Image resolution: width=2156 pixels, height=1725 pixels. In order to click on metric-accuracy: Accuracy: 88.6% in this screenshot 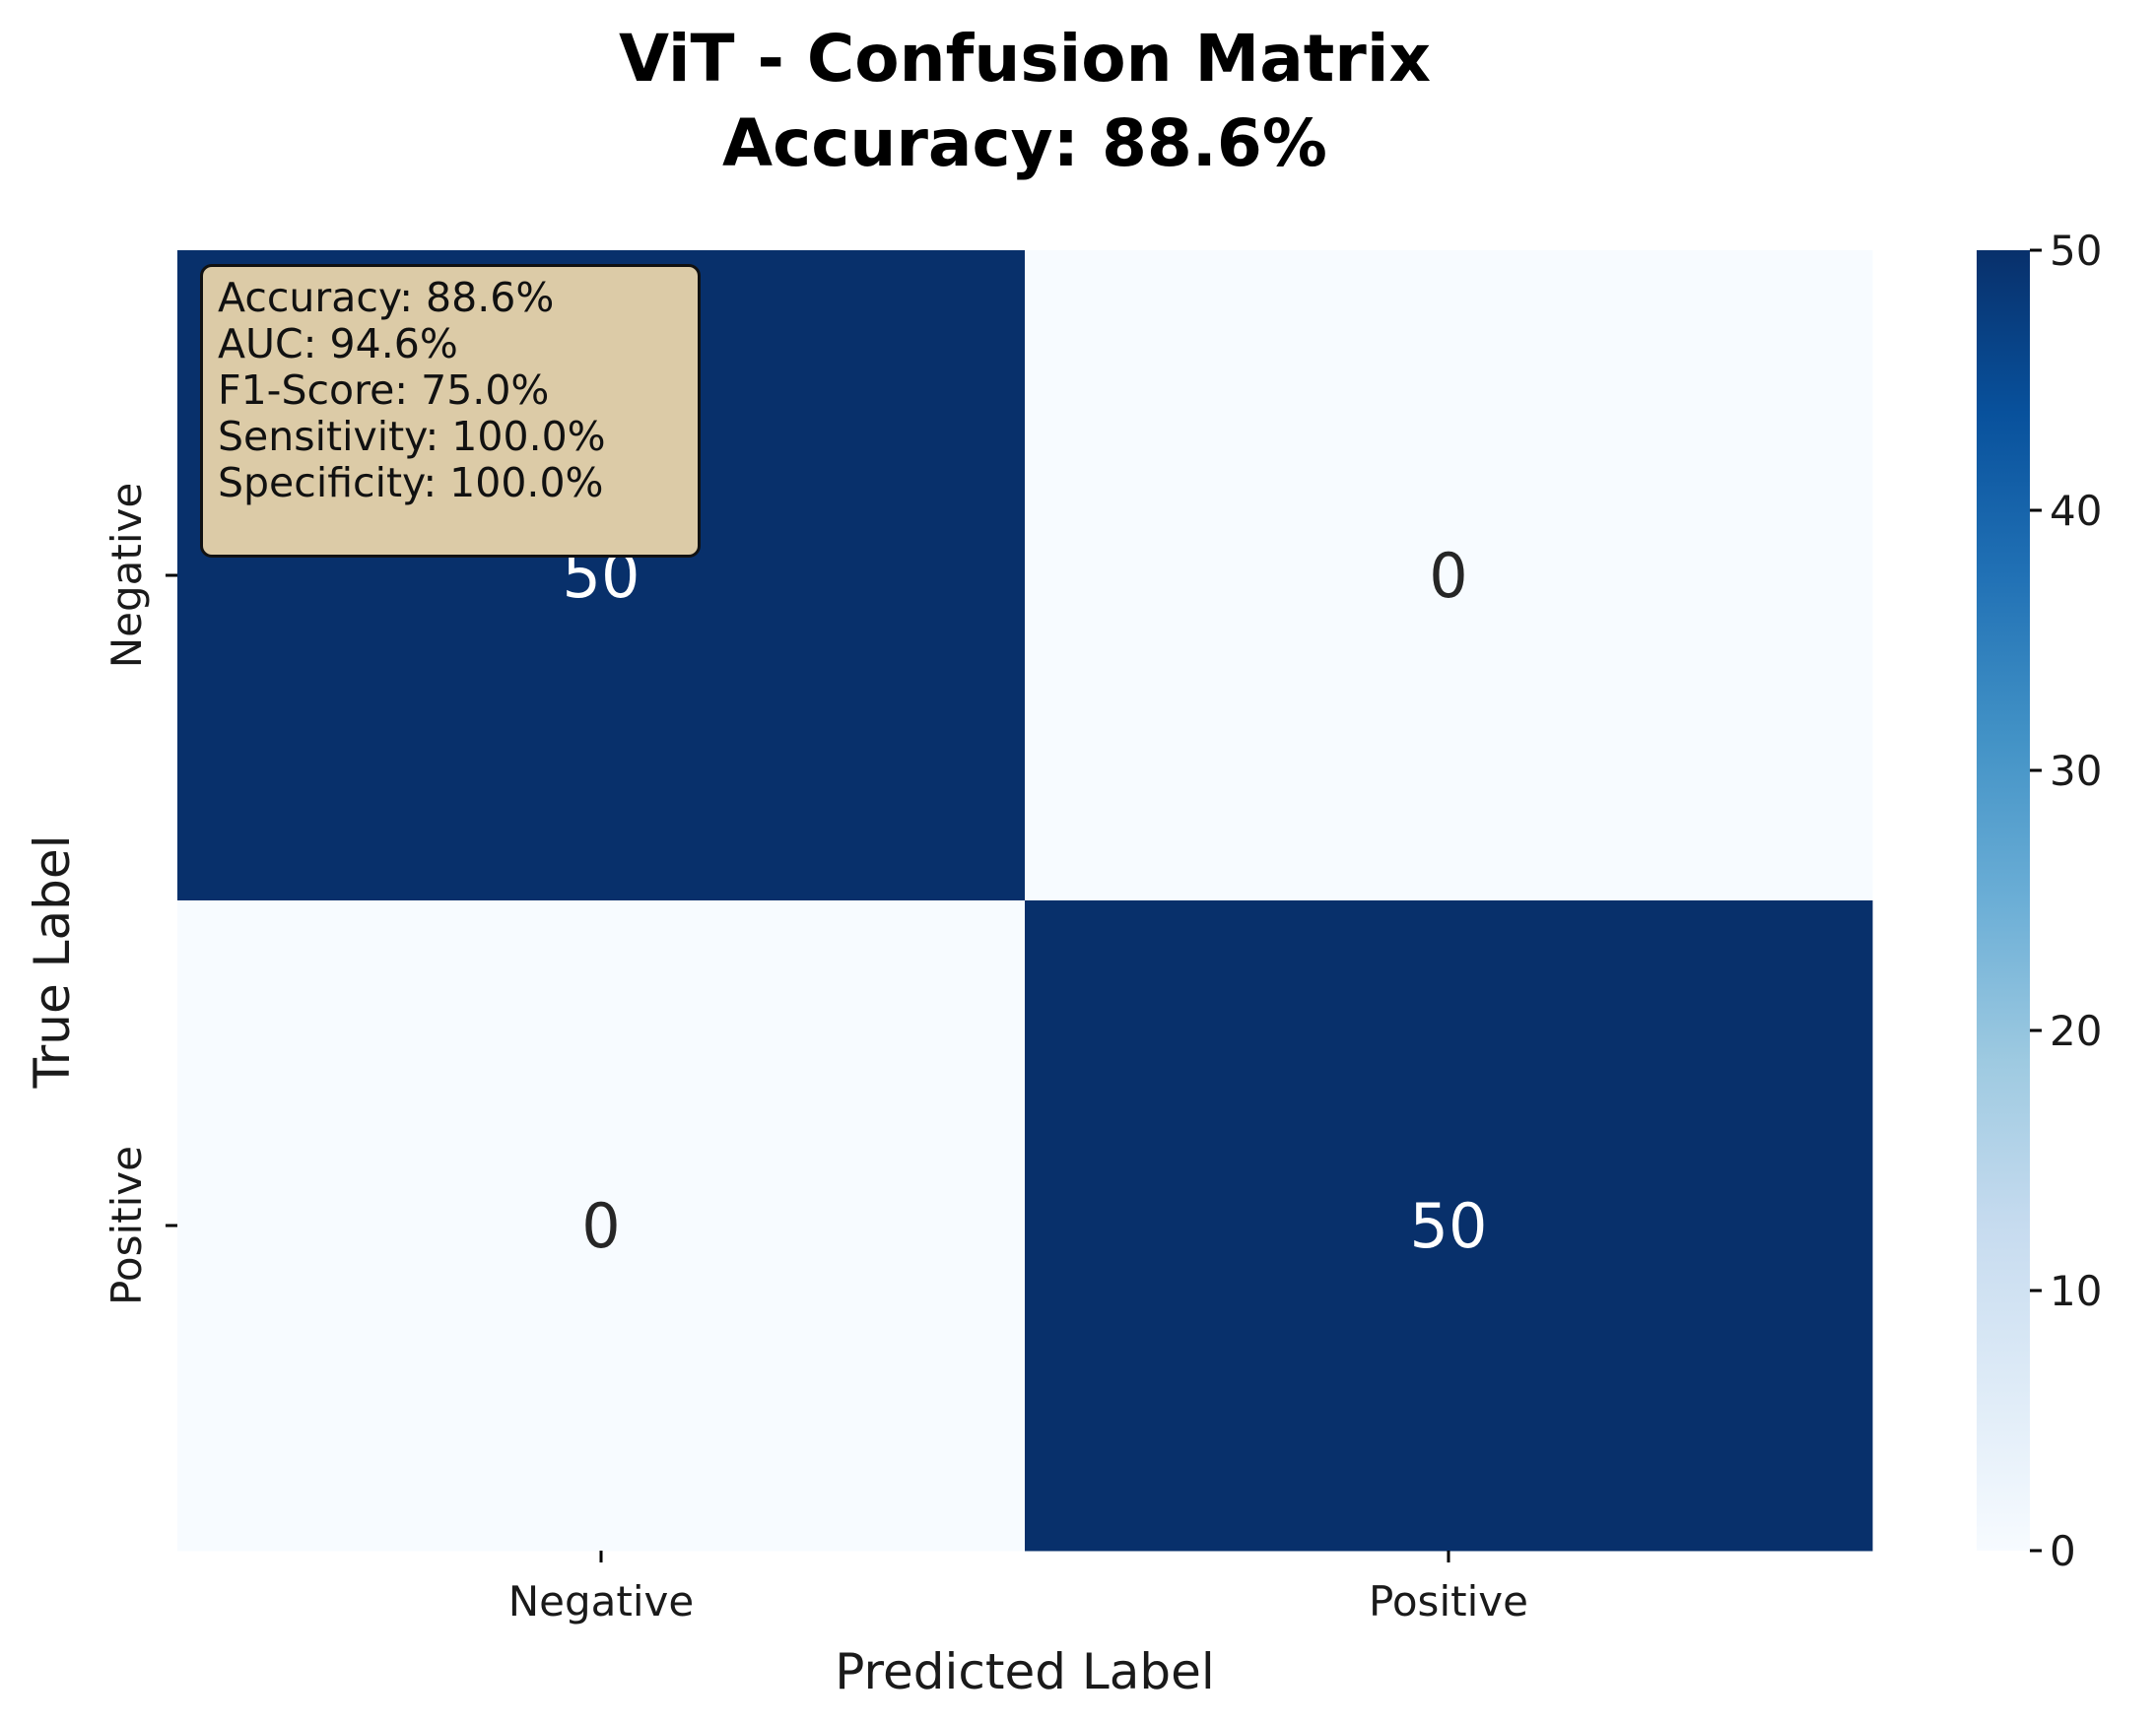, I will do `click(387, 297)`.